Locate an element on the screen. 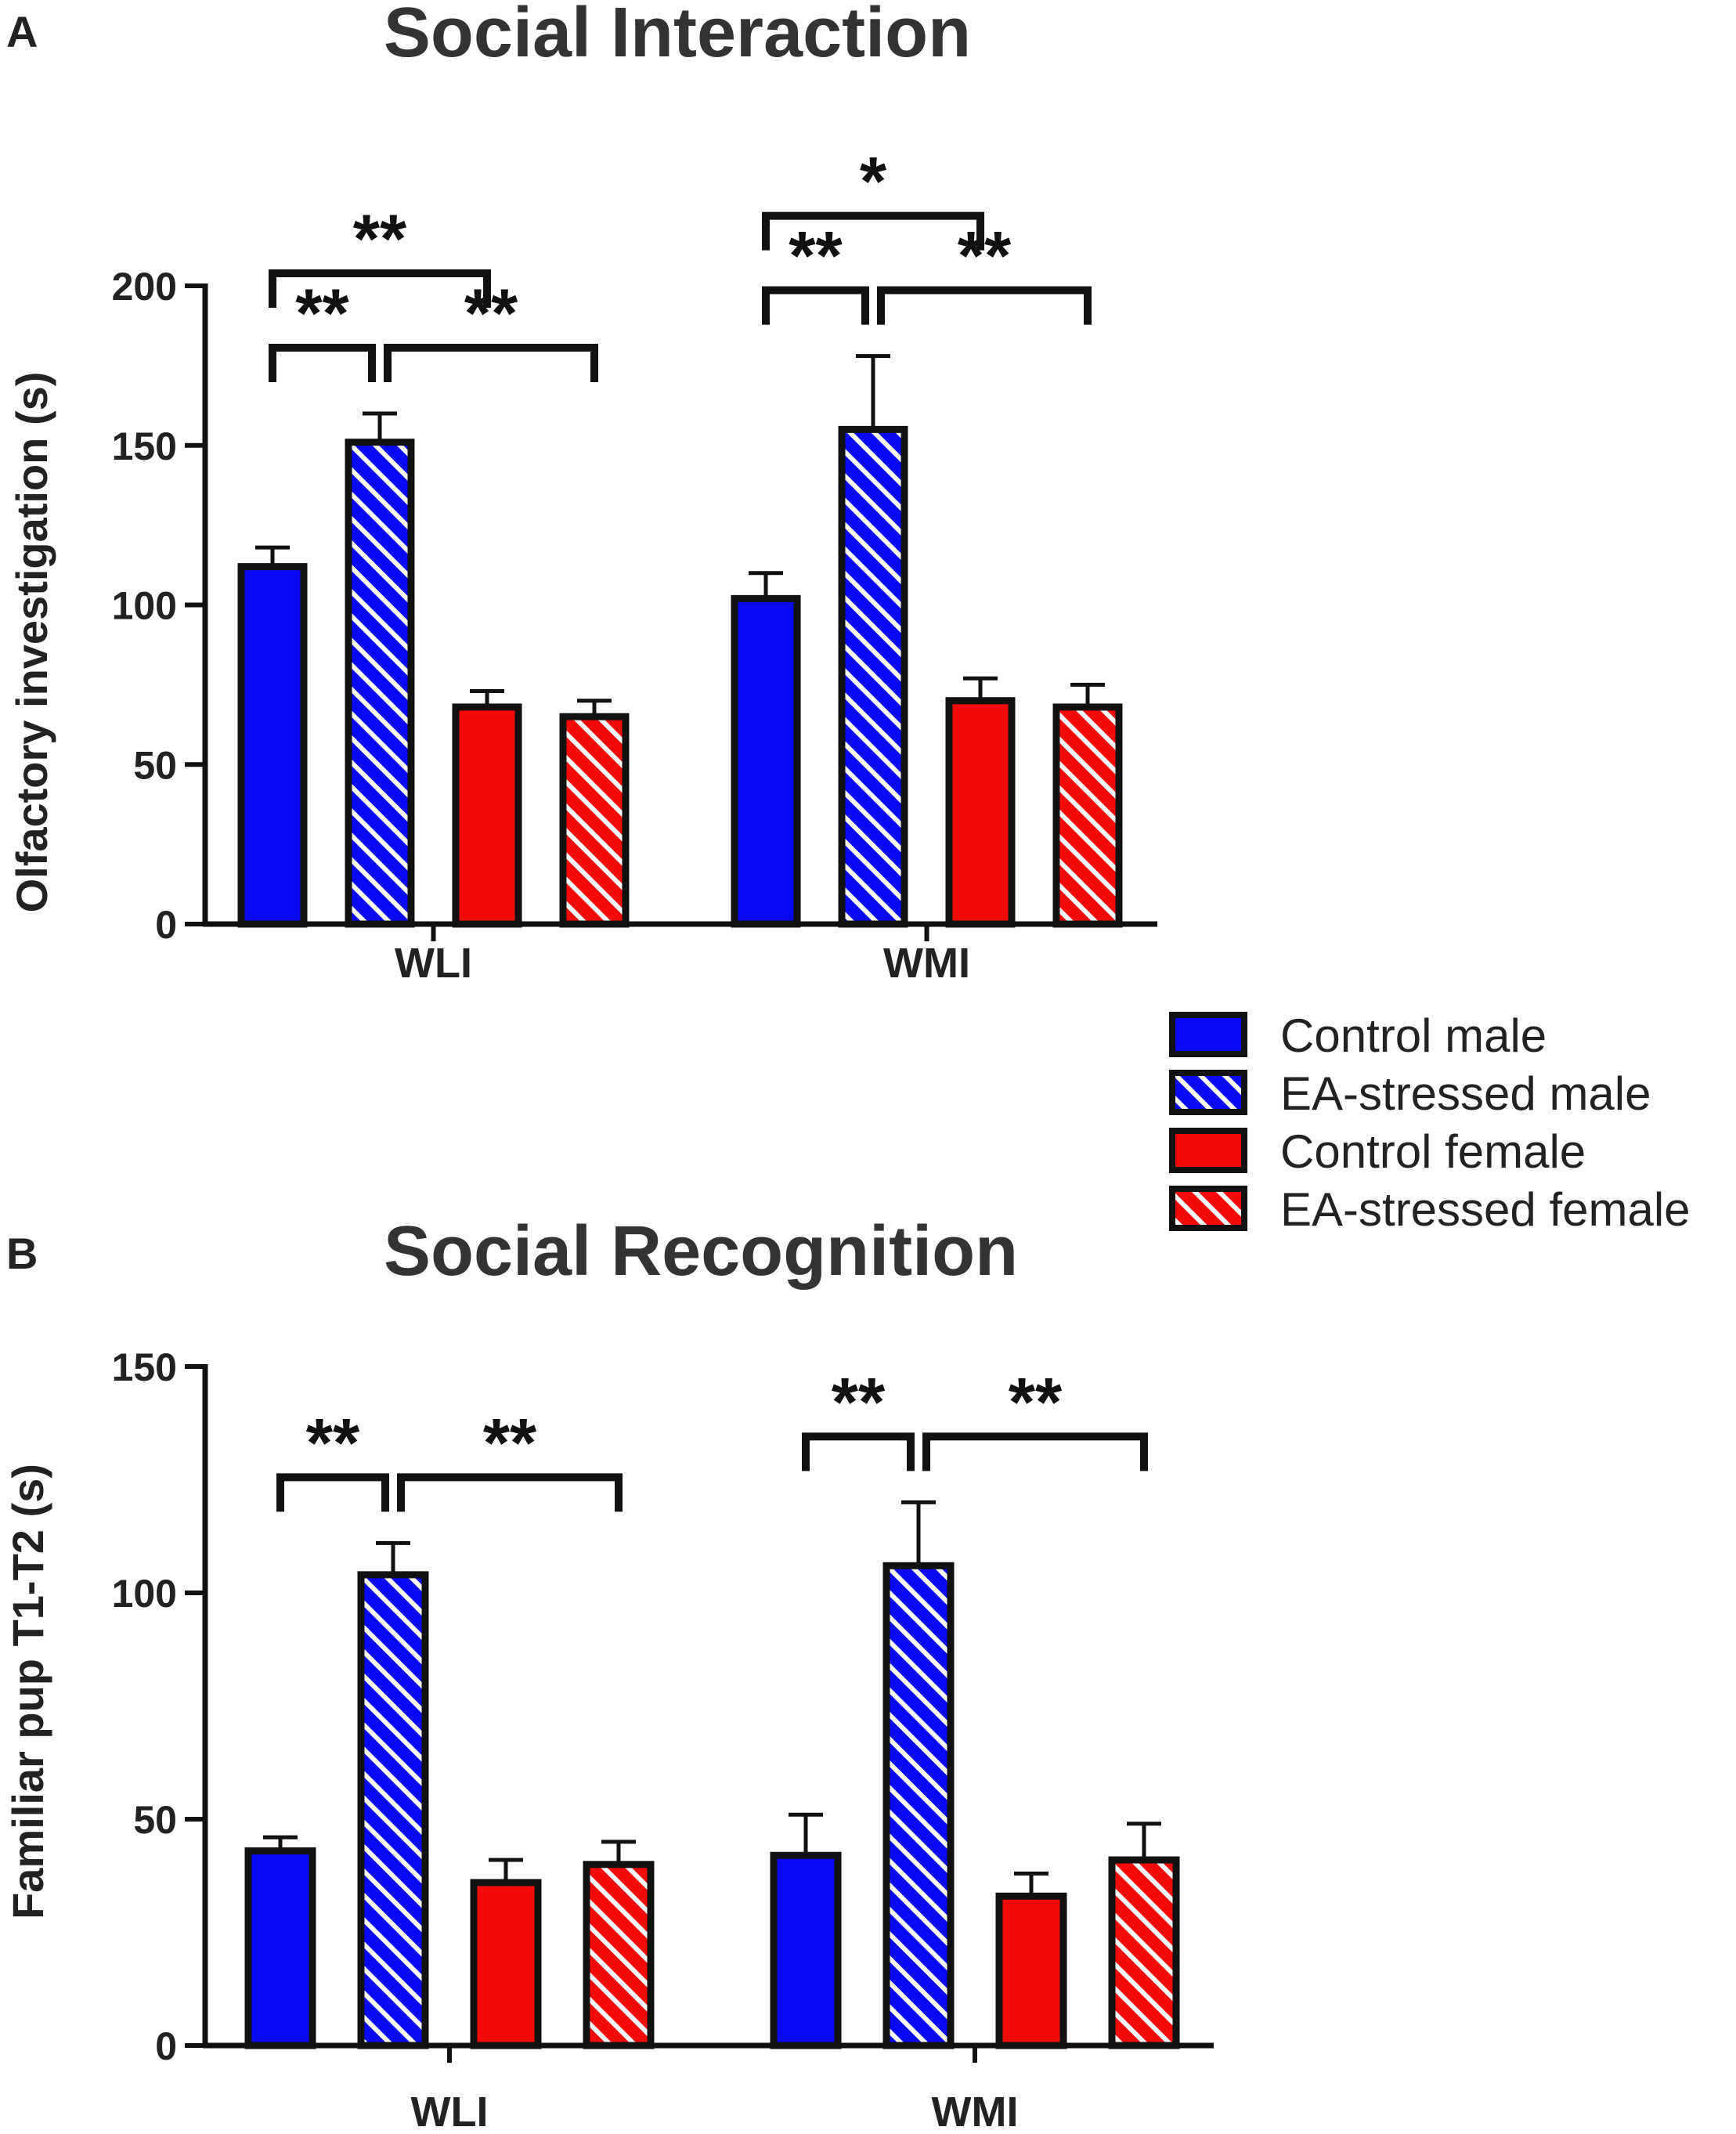  legend-swatch-control-female is located at coordinates (1208, 1151).